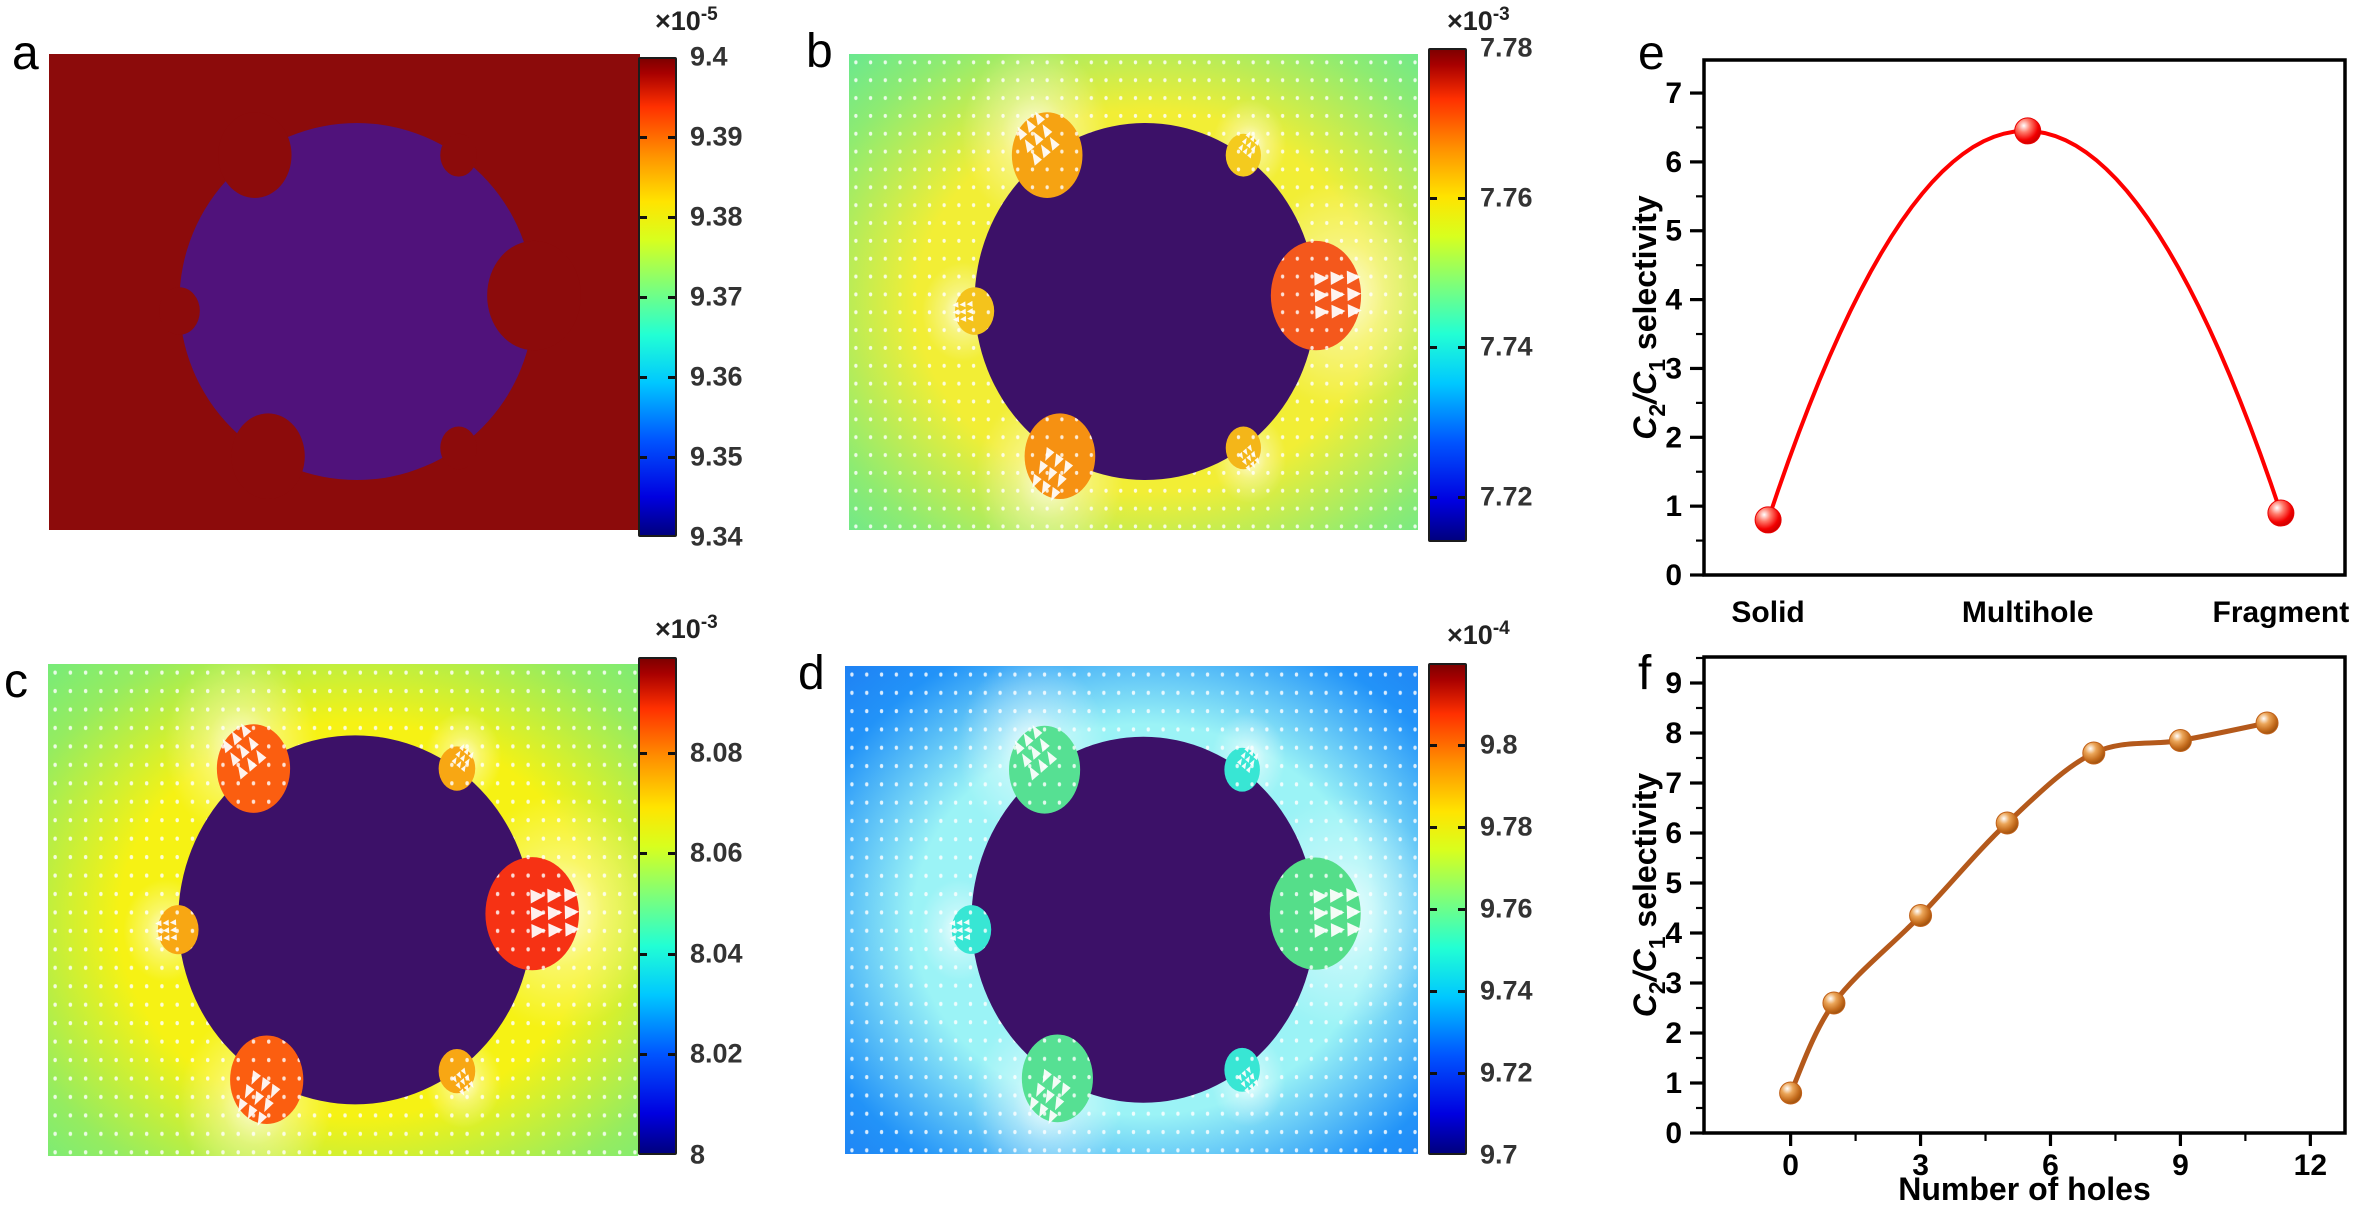 This screenshot has width=2358, height=1223. What do you see at coordinates (1673, 162) in the screenshot?
I see `y-tick-label: 6` at bounding box center [1673, 162].